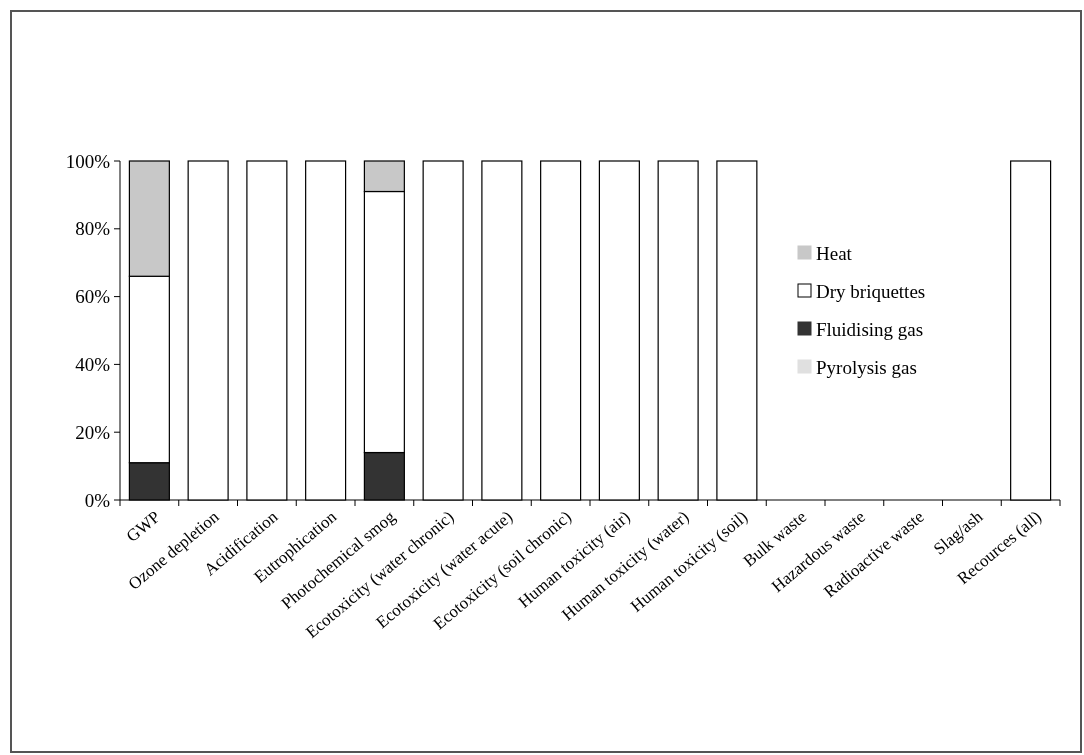 The image size is (1084, 755). Describe the element at coordinates (88, 161) in the screenshot. I see `y-tick-label: 100%` at that location.